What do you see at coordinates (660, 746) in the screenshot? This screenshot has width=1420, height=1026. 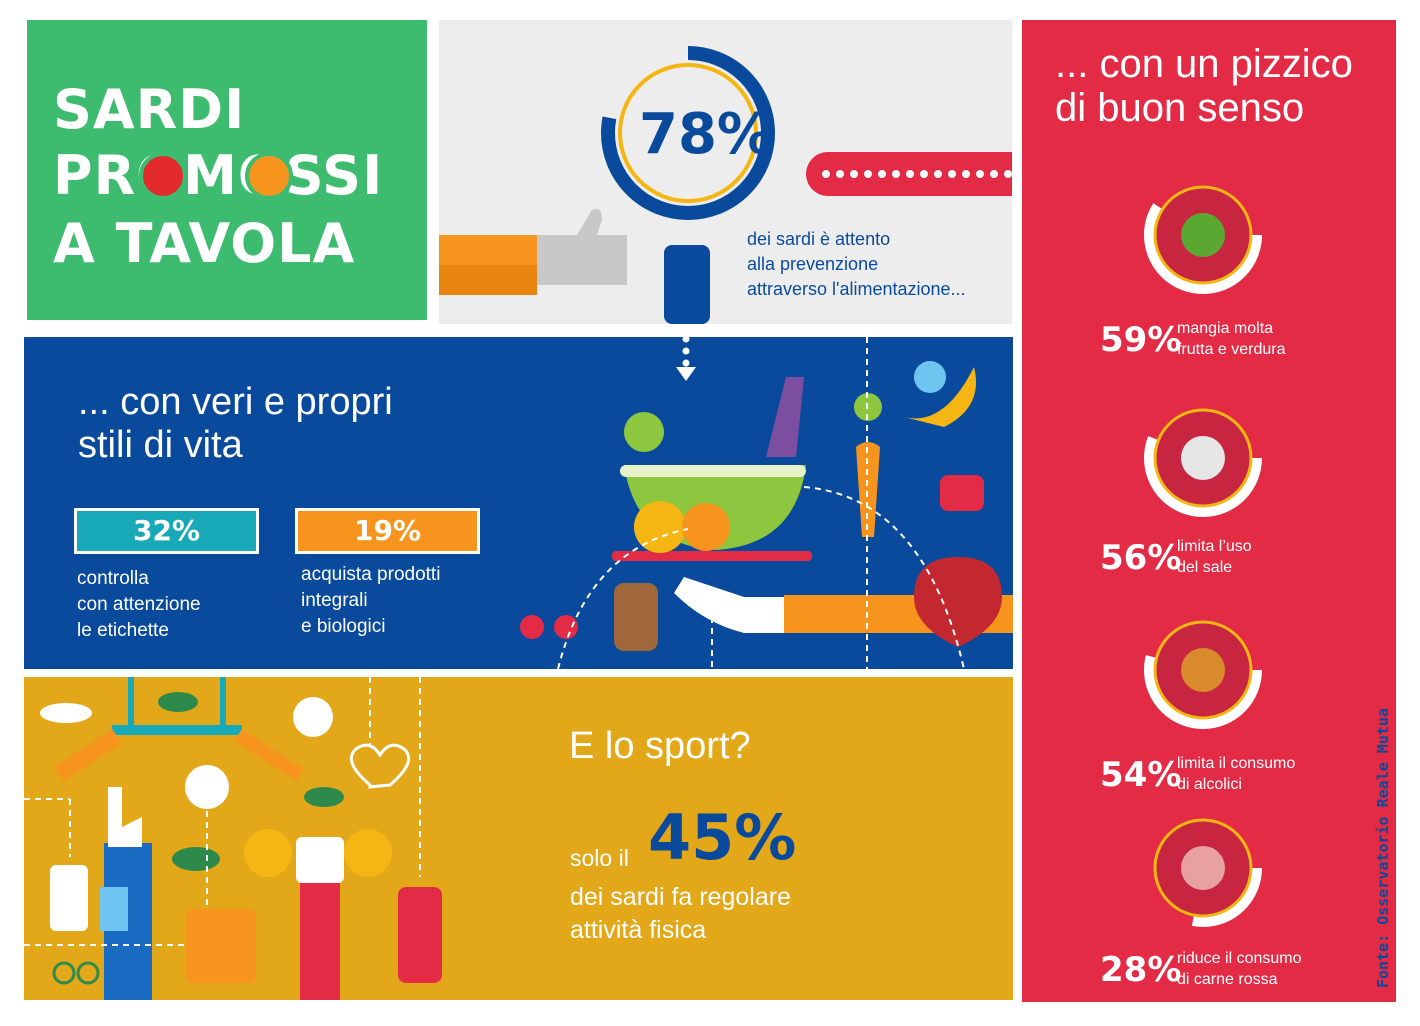 I see `sport-heading: E lo sport?` at bounding box center [660, 746].